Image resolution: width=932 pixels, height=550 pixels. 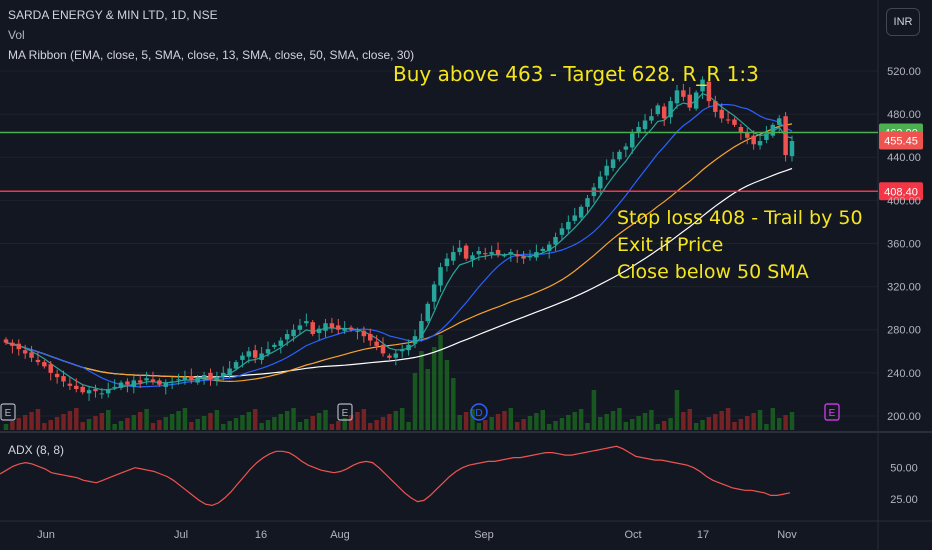 I want to click on price-tick-label: 280.00, so click(x=904, y=331).